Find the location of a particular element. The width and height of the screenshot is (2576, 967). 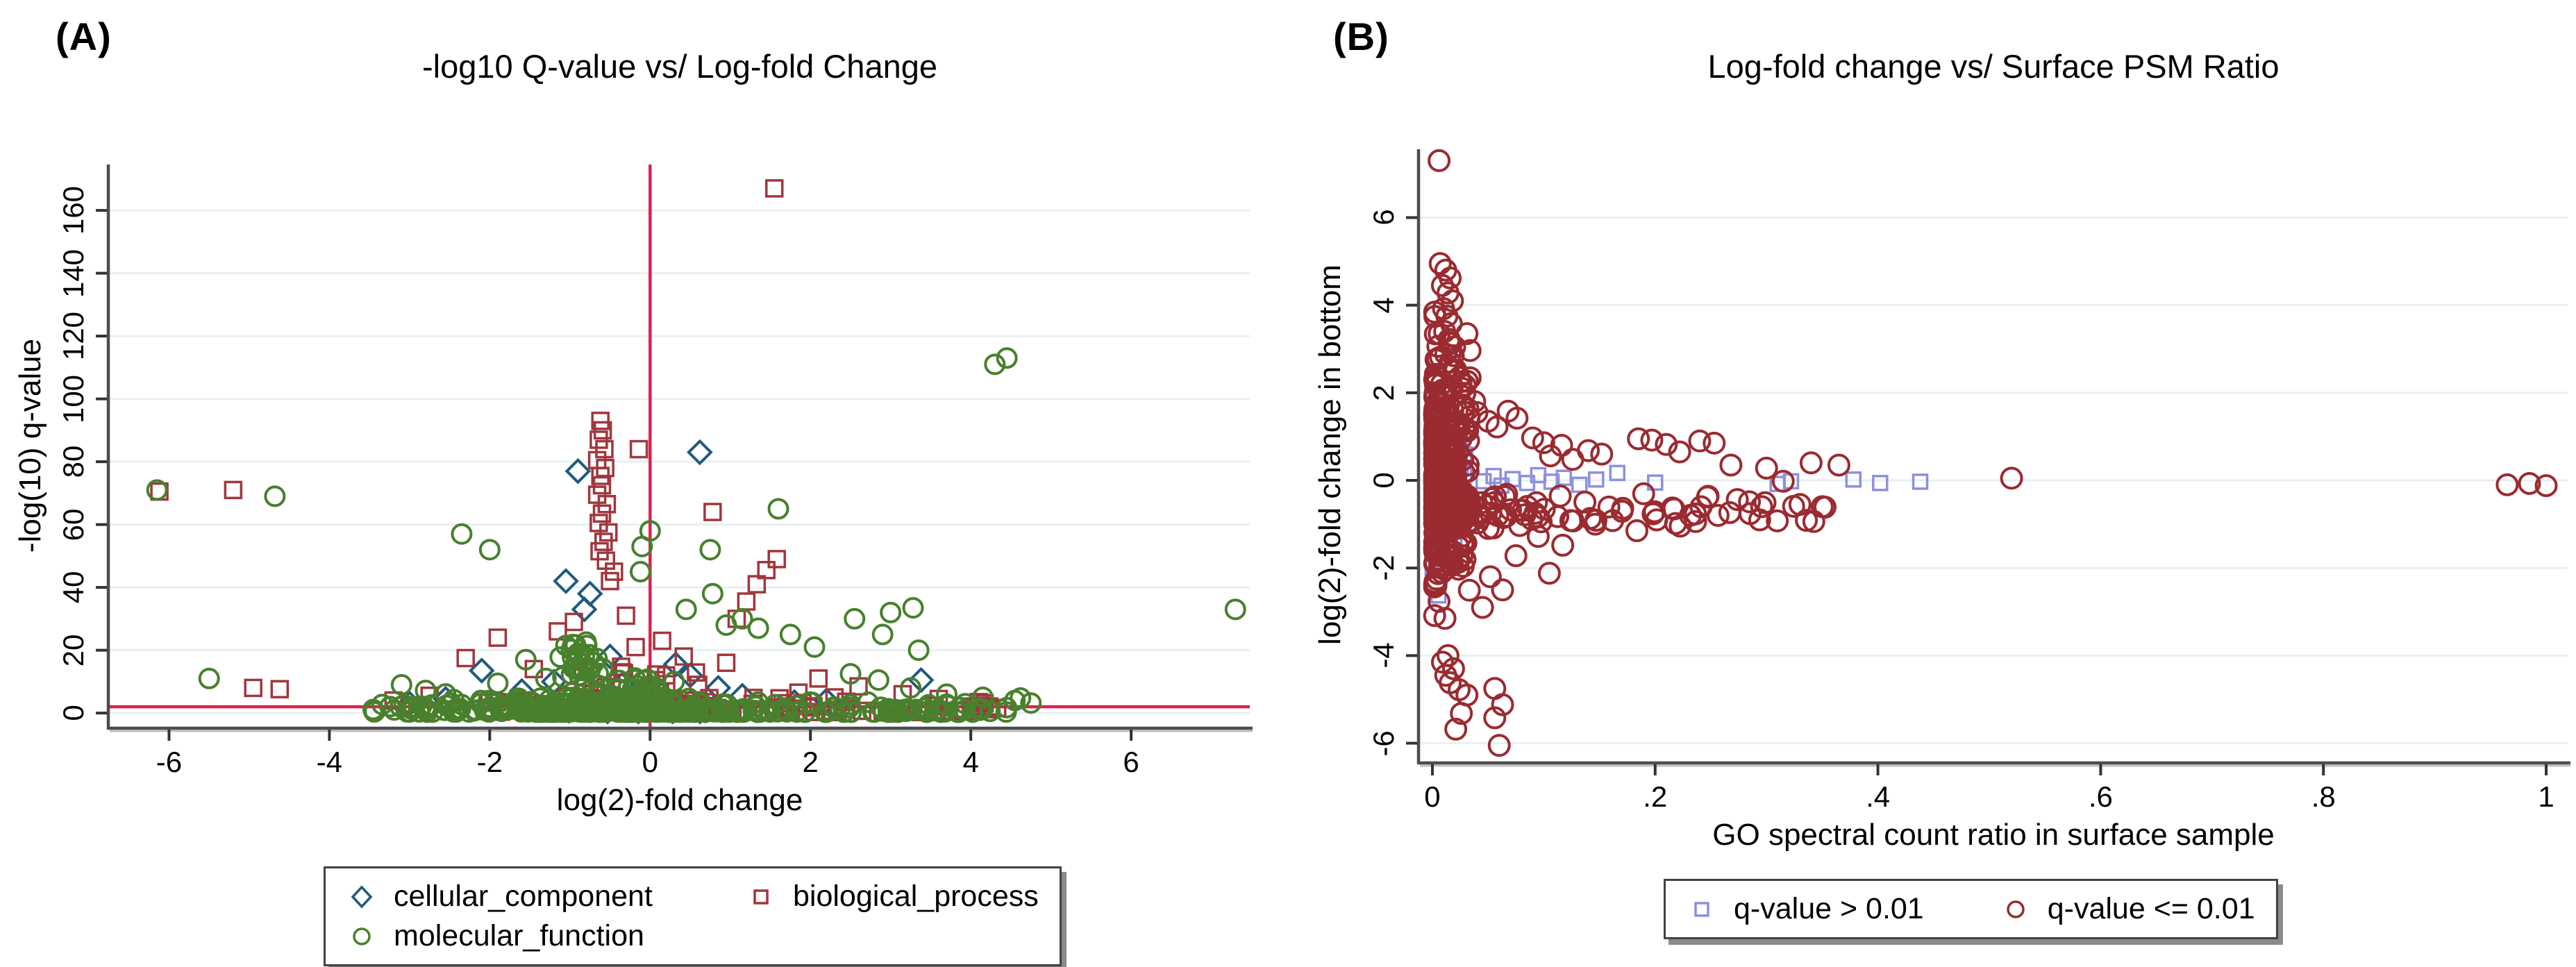

x-tick-label: -4 is located at coordinates (329, 762).